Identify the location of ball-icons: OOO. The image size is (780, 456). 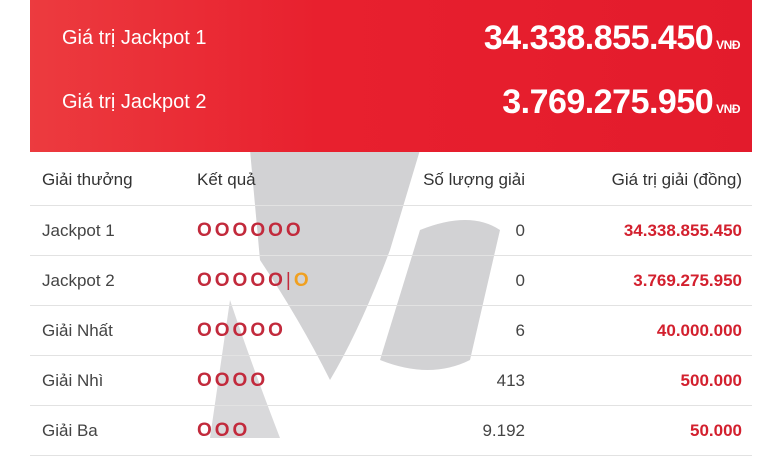
(224, 430).